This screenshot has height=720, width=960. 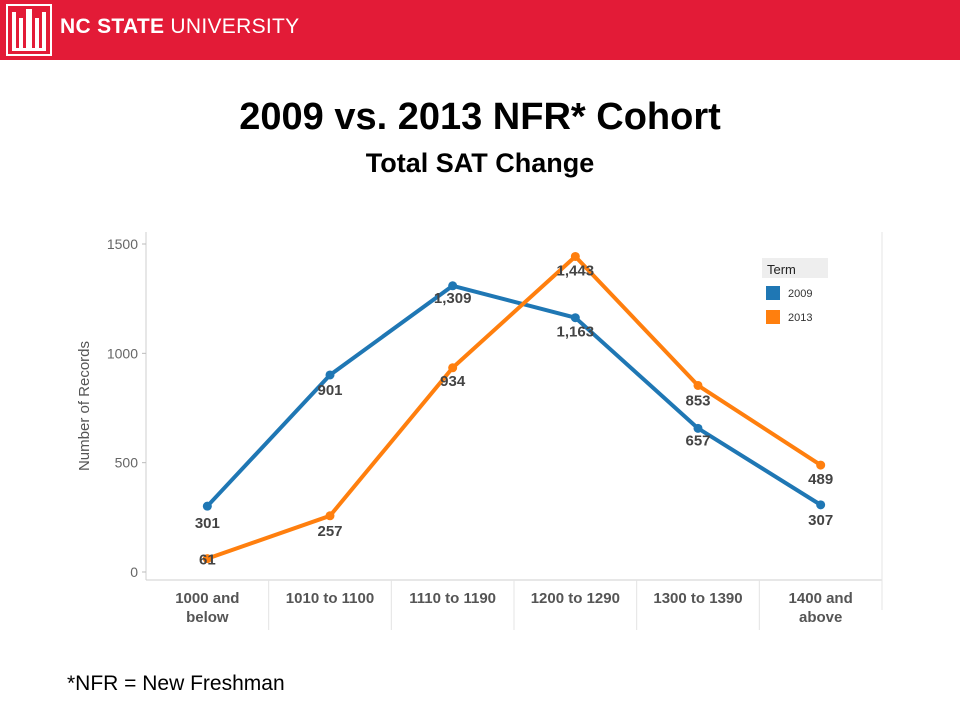 I want to click on x-tick-label: 1010 to 1100, so click(x=330, y=598).